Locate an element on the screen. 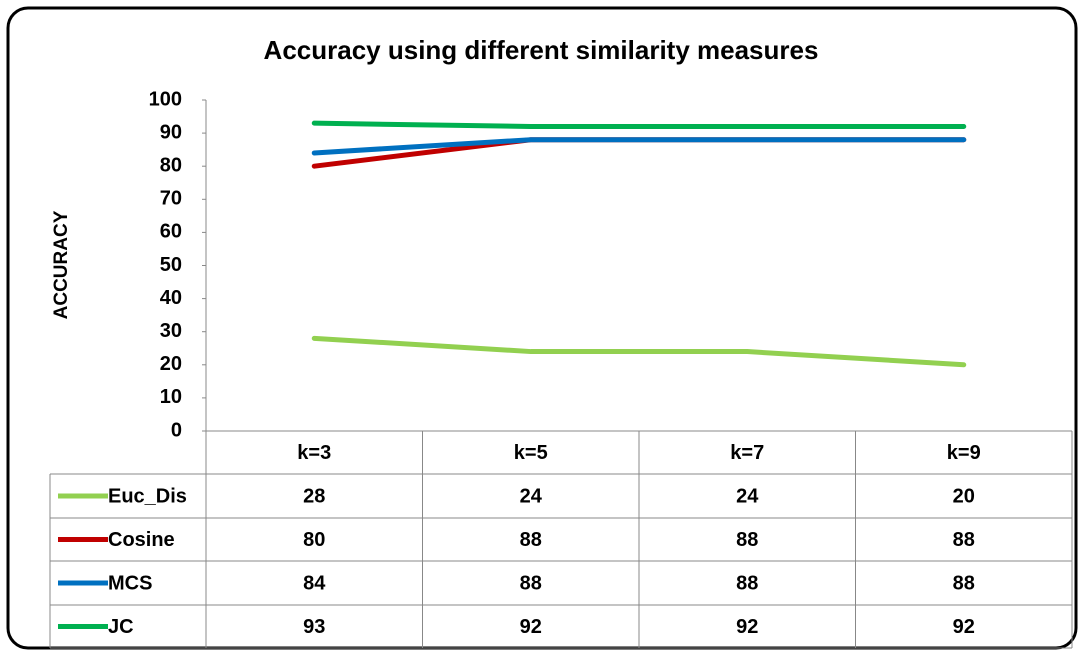 The image size is (1084, 655). x-tick-label: k=9 is located at coordinates (964, 453).